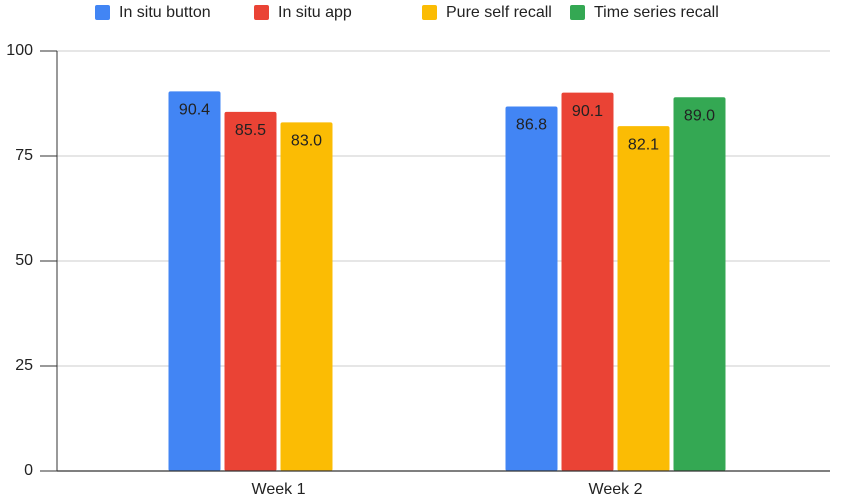 The width and height of the screenshot is (846, 500). Describe the element at coordinates (24, 155) in the screenshot. I see `y-tick-label: 75` at that location.